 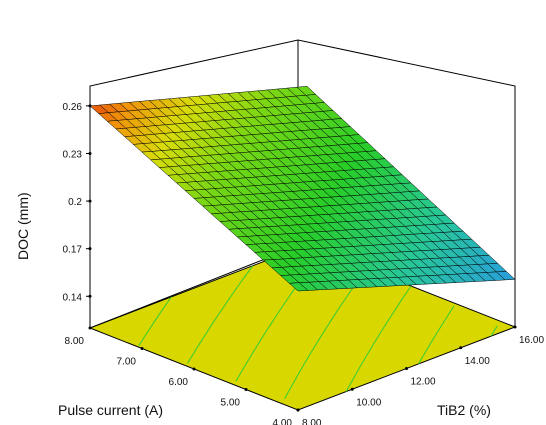 I want to click on x-tick-label: 14.00, so click(x=477, y=361).